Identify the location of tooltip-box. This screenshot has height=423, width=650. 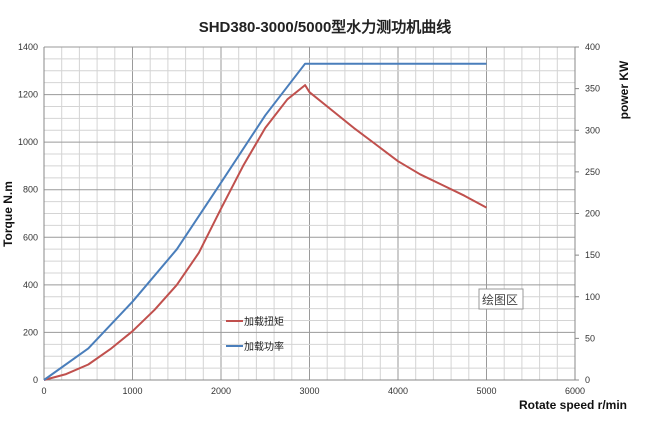
(501, 299).